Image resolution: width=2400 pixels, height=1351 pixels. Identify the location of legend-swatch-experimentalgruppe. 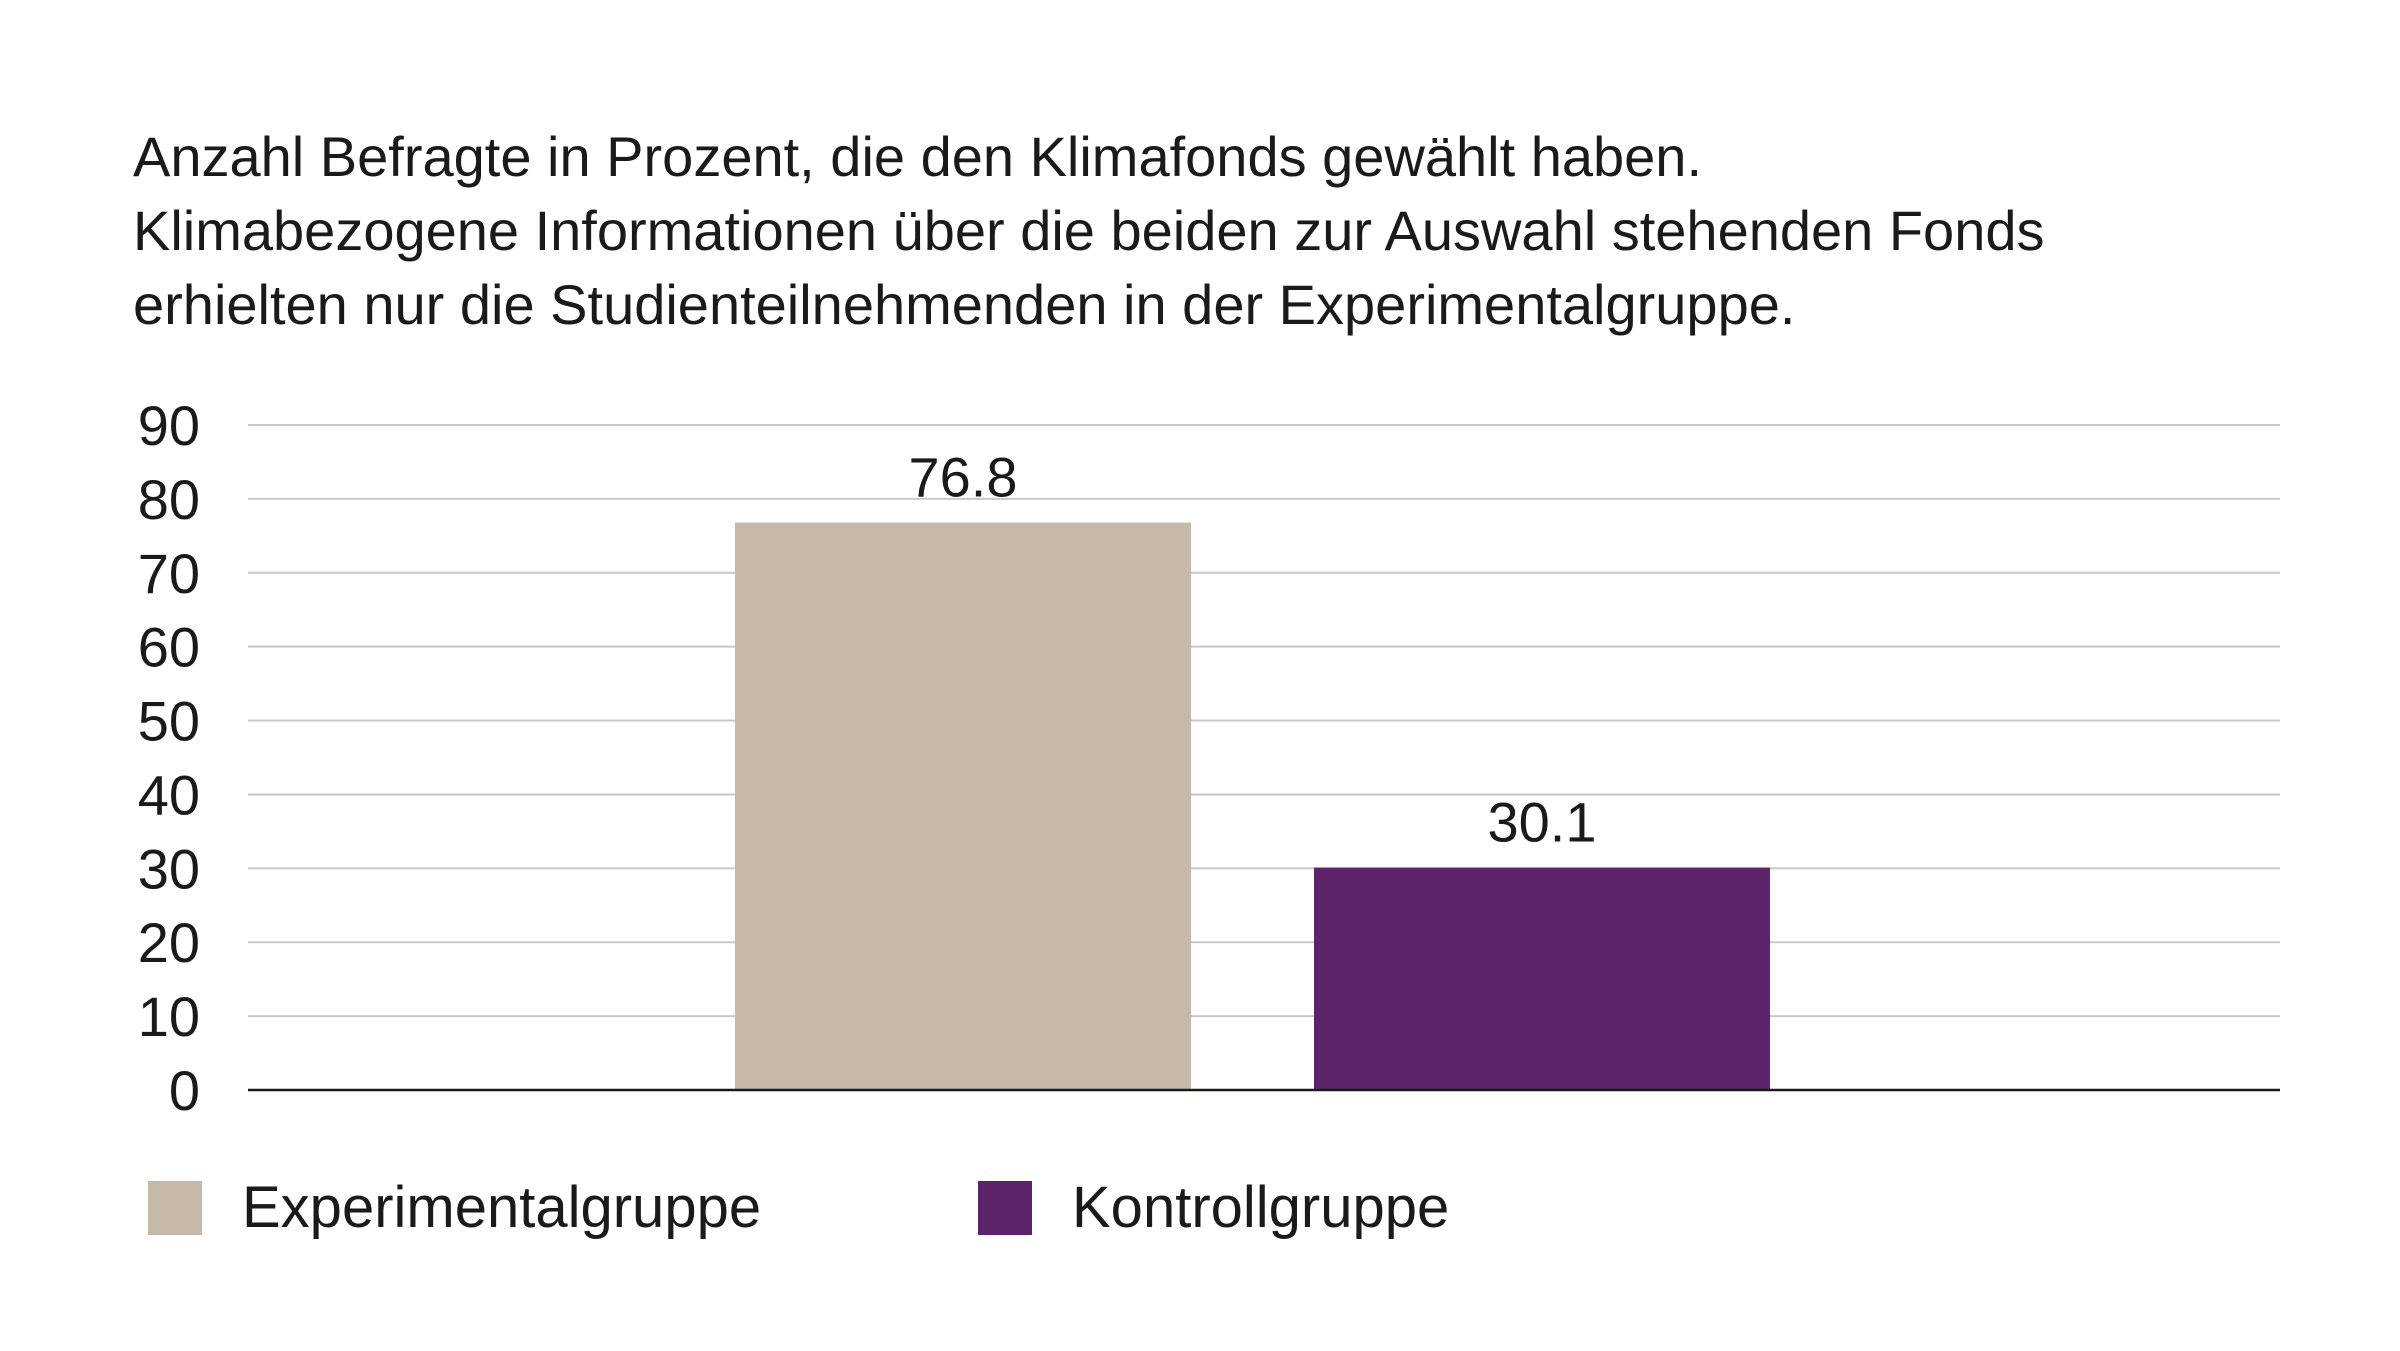
(175, 1208).